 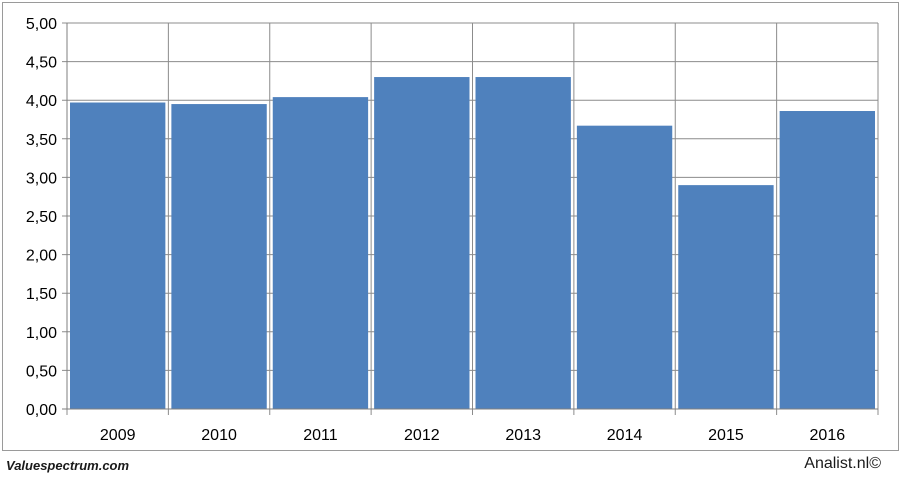 I want to click on y-tick-label: 2,50, so click(x=41, y=217).